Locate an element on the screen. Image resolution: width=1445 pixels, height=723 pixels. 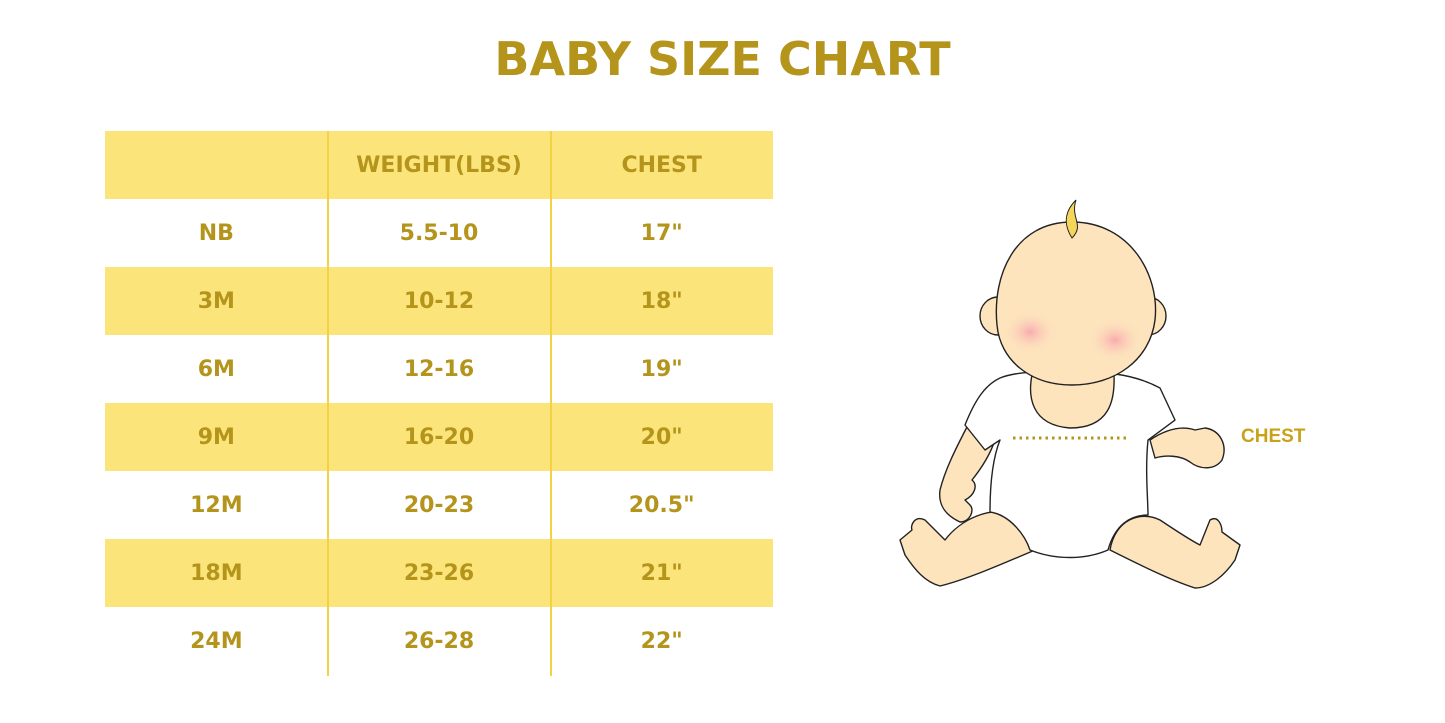
table-row: 24M 26-28 22" is located at coordinates (439, 641).